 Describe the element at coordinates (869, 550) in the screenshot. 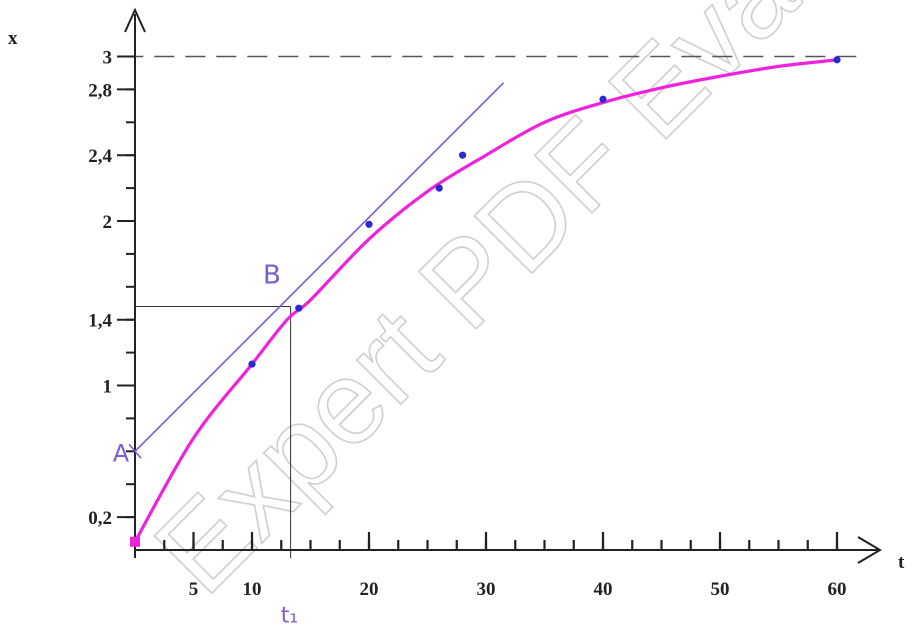

I see `x-axis-arrow` at that location.